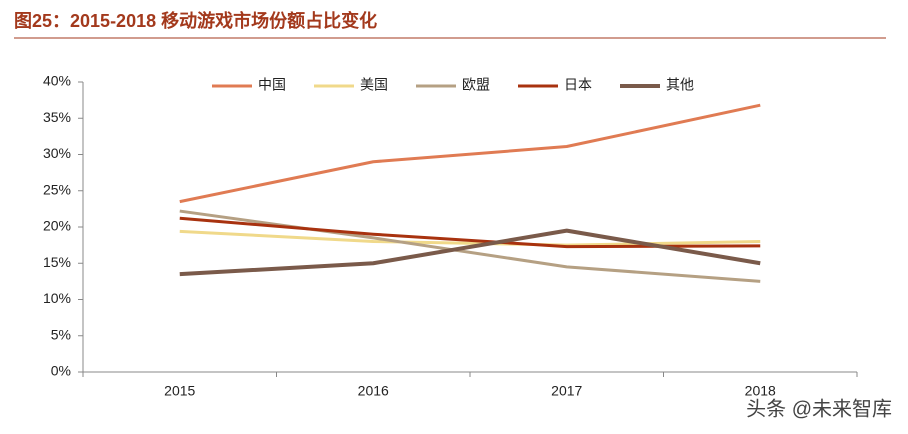  What do you see at coordinates (61, 371) in the screenshot?
I see `y-tick-label: 0%` at bounding box center [61, 371].